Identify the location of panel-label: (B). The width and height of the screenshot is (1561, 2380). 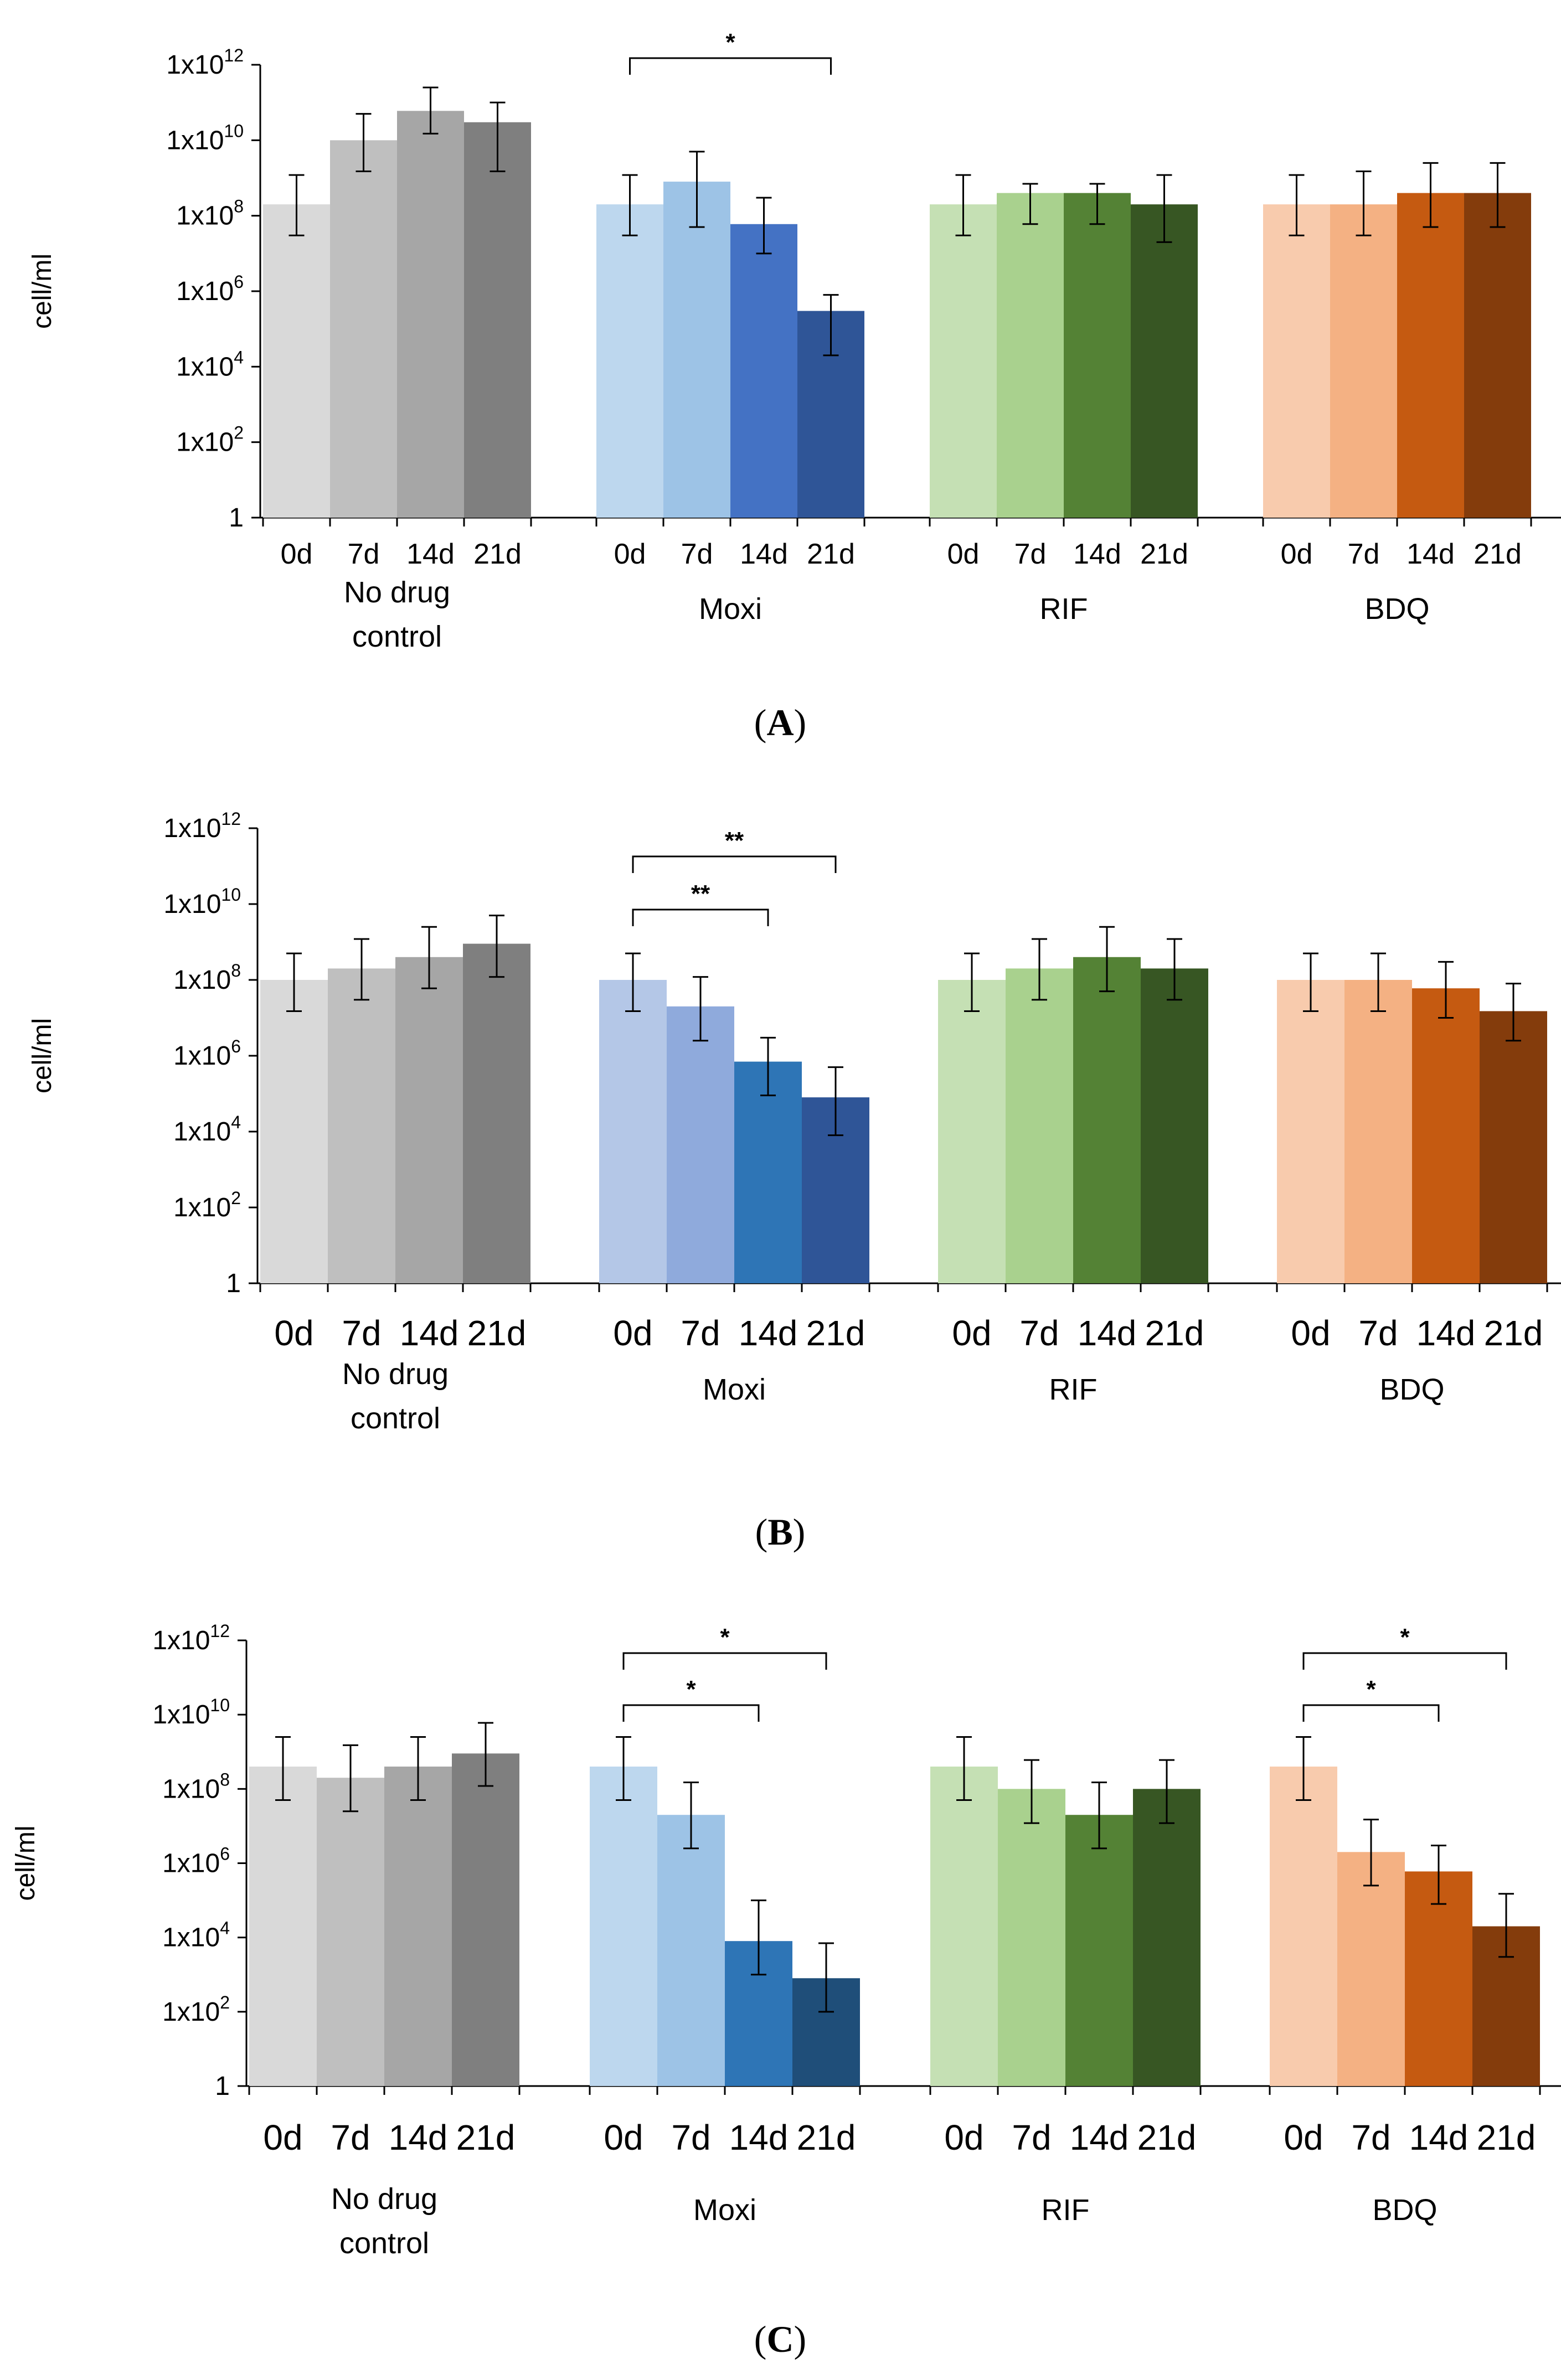
(780, 1532).